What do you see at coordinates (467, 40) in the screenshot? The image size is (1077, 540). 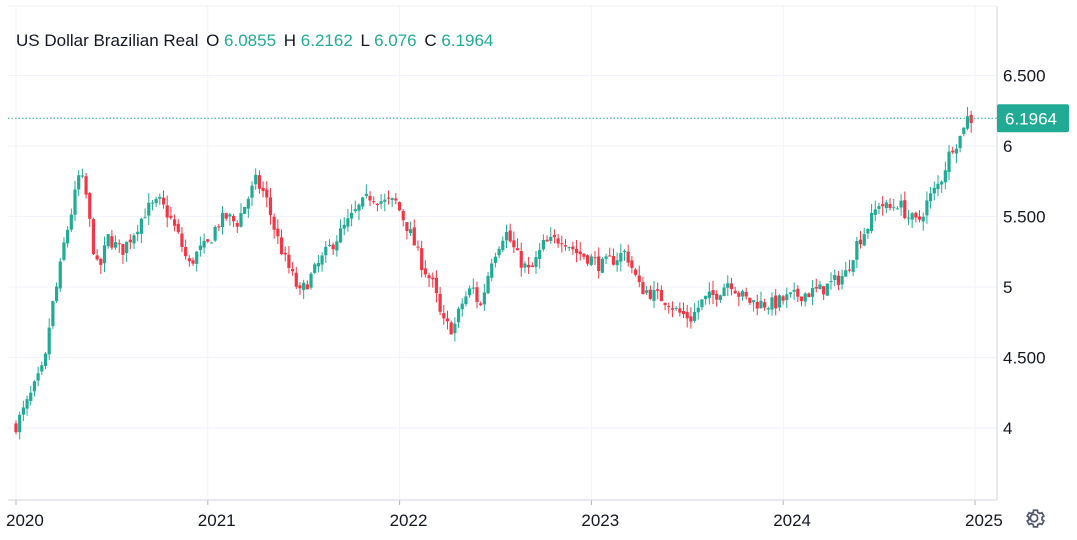 I see `legend-close-value: 6.1964` at bounding box center [467, 40].